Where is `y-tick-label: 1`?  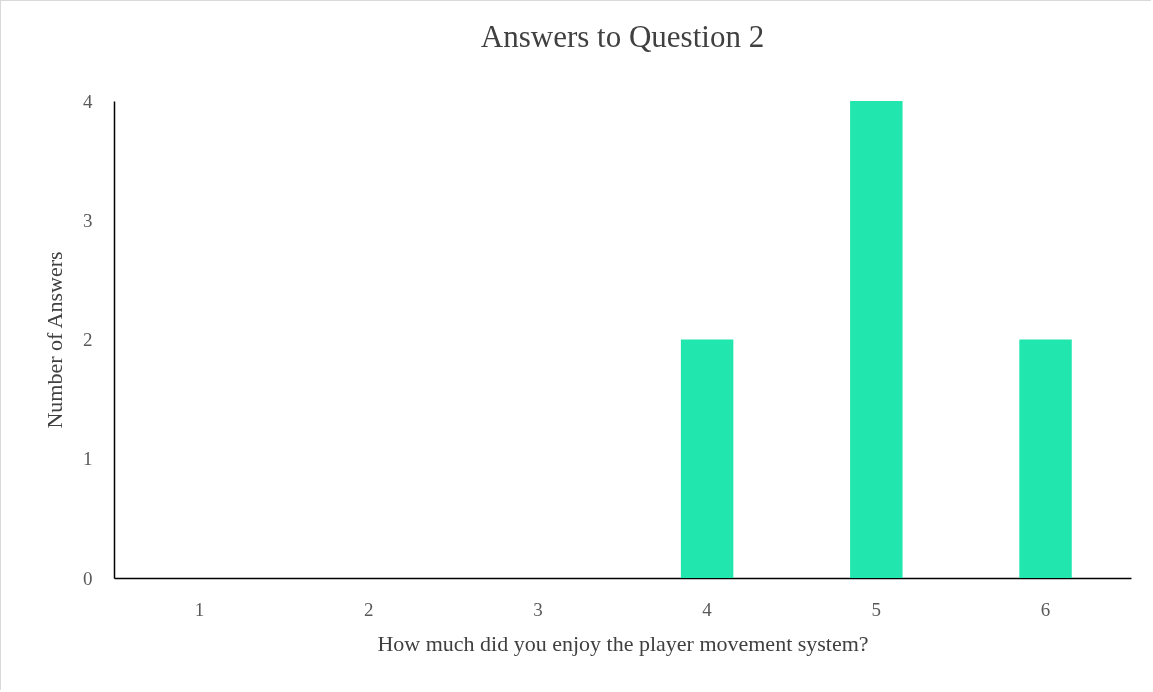
y-tick-label: 1 is located at coordinates (88, 459).